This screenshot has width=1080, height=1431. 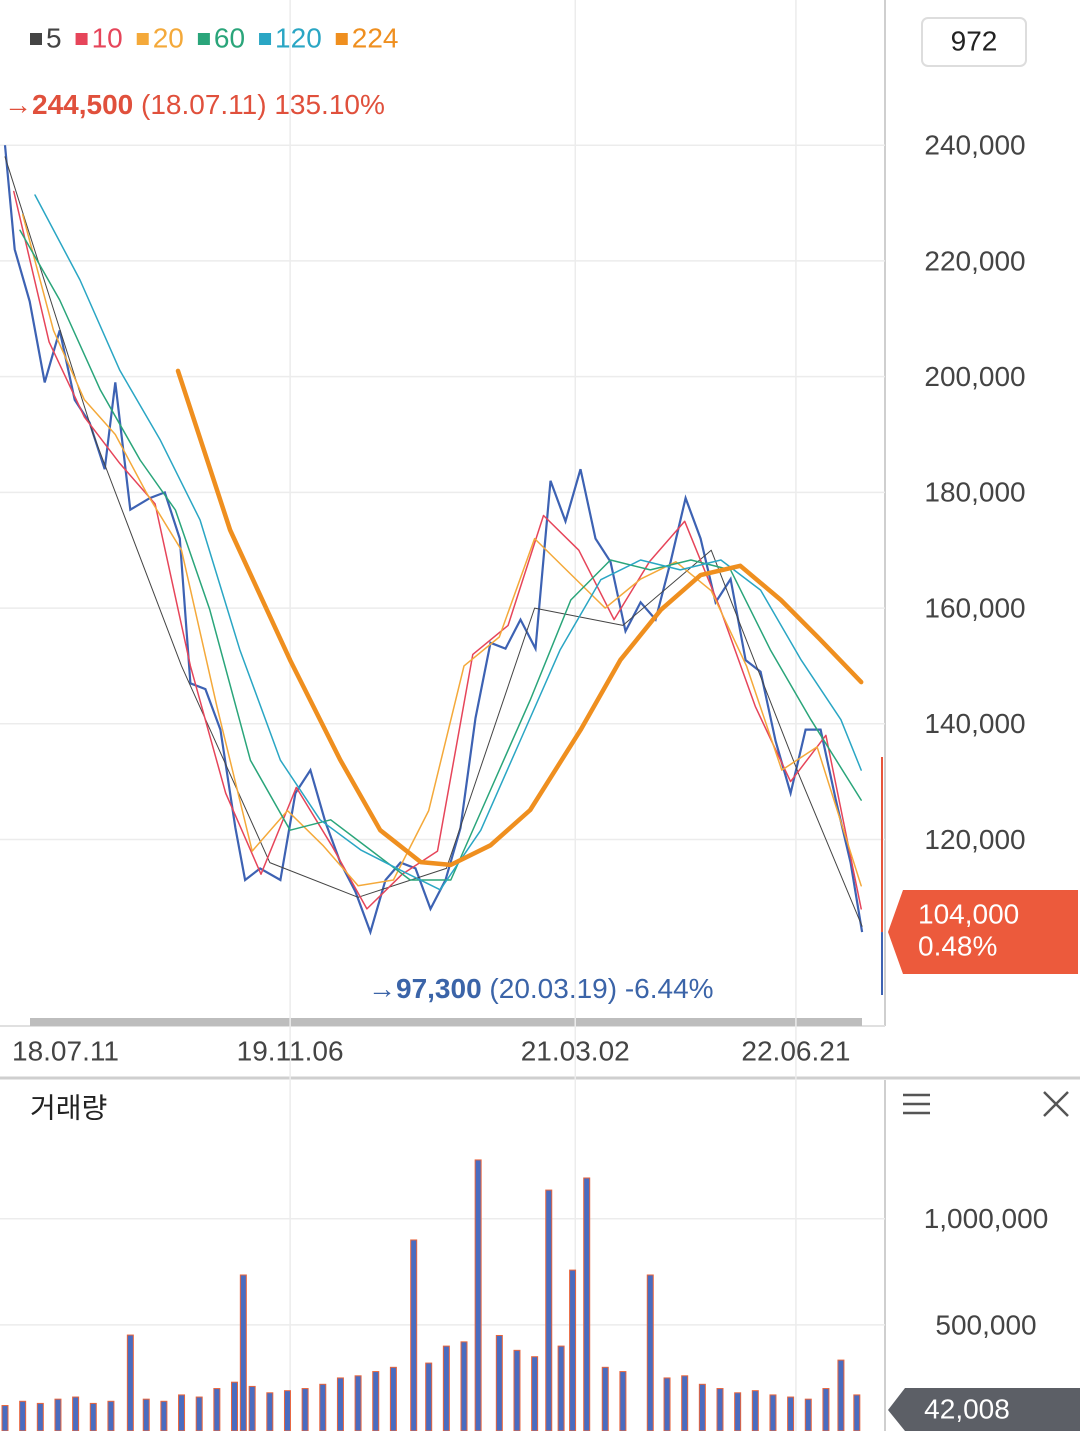 What do you see at coordinates (974, 723) in the screenshot?
I see `y-tick-label: 140,000` at bounding box center [974, 723].